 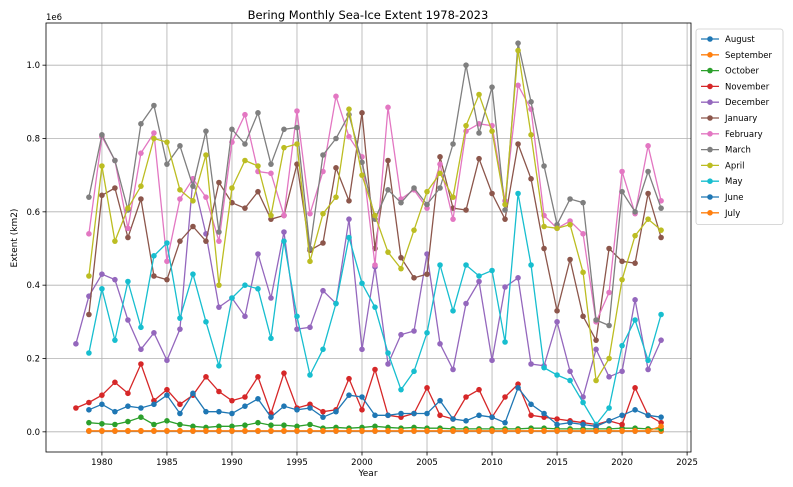 I want to click on legend-marker-july, so click(x=710, y=213).